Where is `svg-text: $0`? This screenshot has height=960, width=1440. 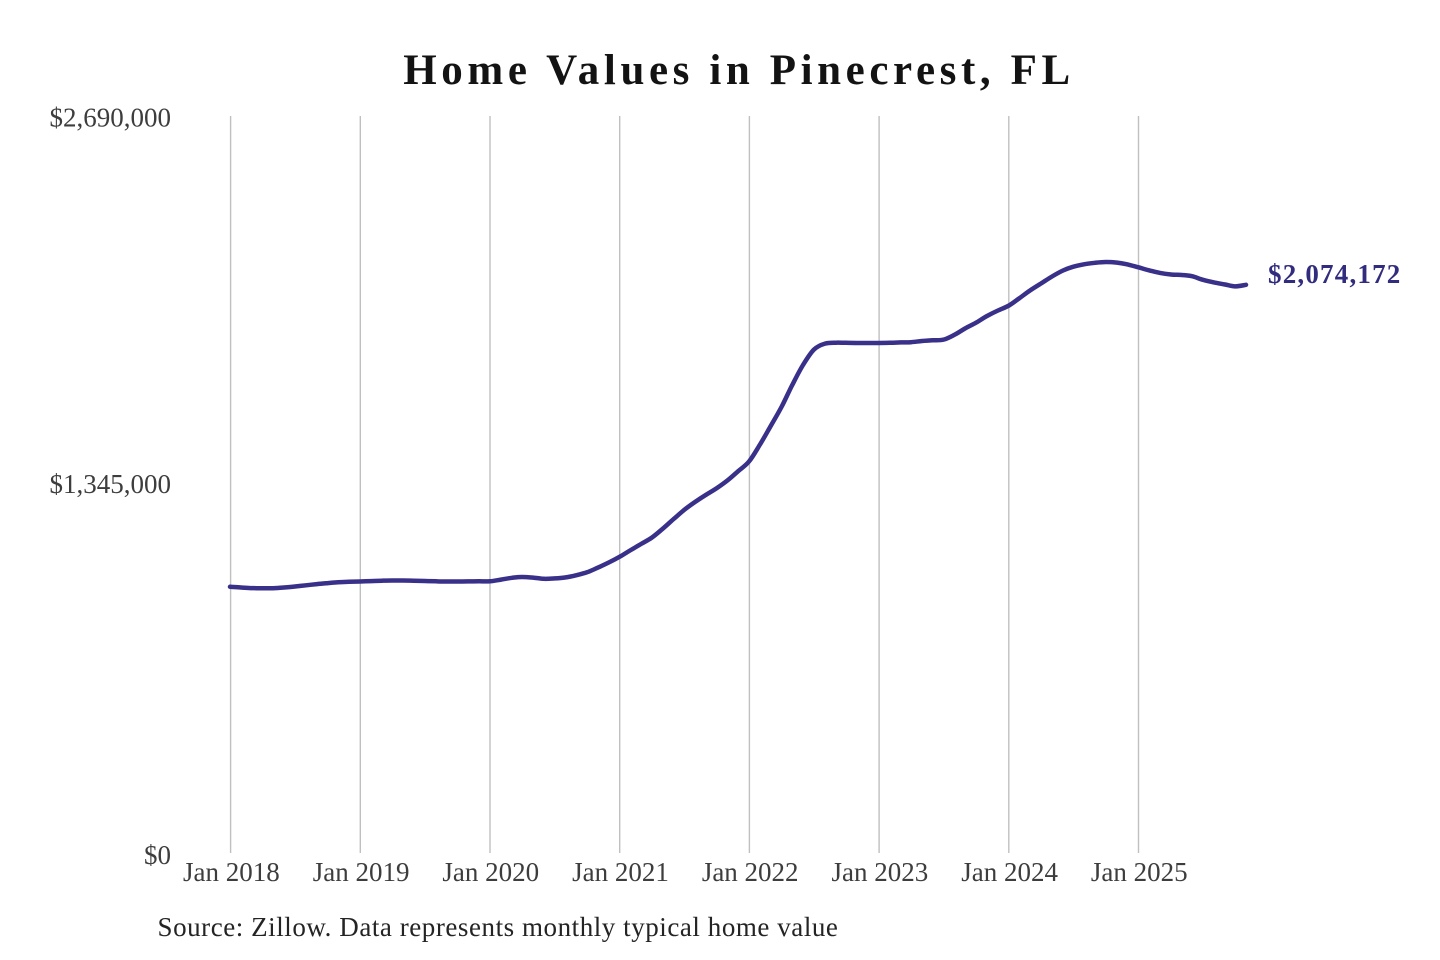
svg-text: $0 is located at coordinates (157, 855).